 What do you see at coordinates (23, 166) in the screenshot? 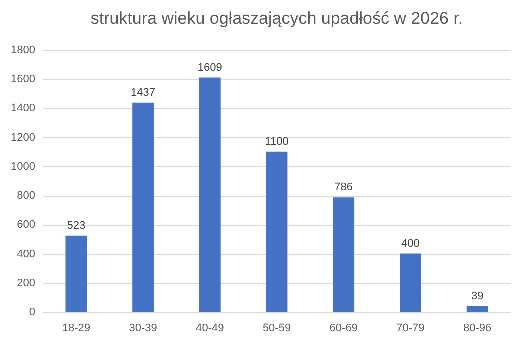
I see `y-tick-label: 1000` at bounding box center [23, 166].